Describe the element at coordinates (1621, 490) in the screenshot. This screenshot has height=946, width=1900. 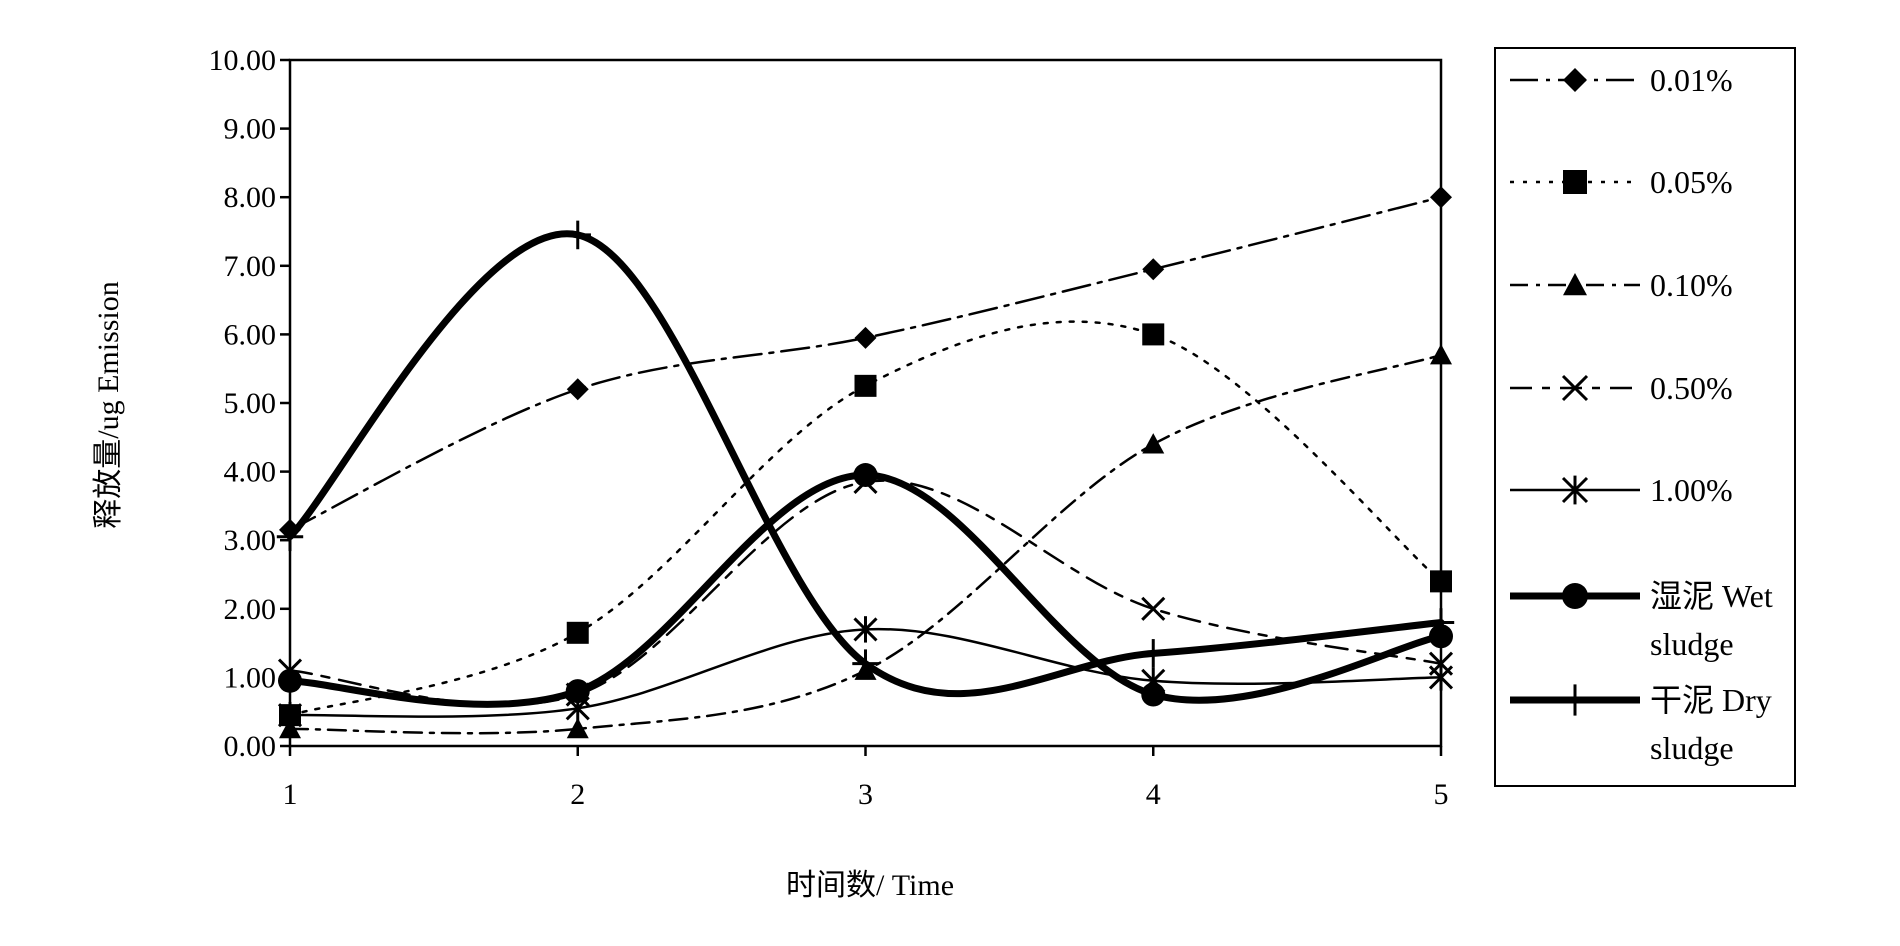
I see `legend-item-4: 1.00%` at that location.